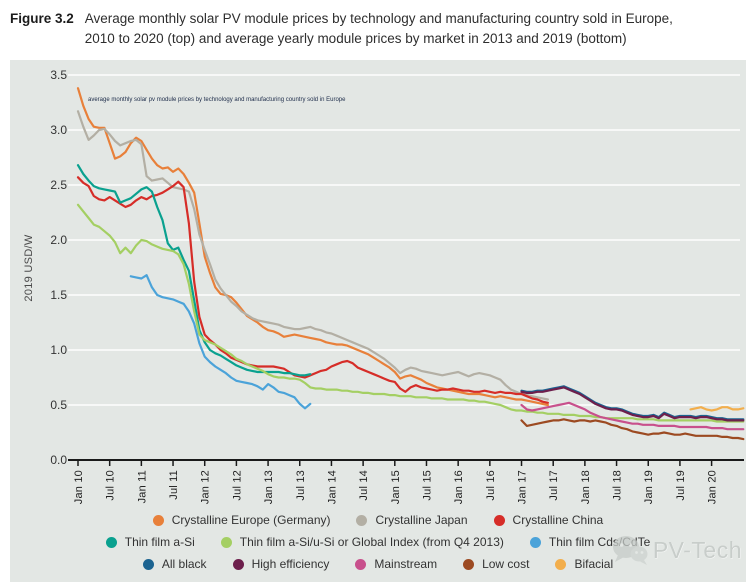  Describe the element at coordinates (142, 486) in the screenshot. I see `svg-text: Jan 11` at that location.